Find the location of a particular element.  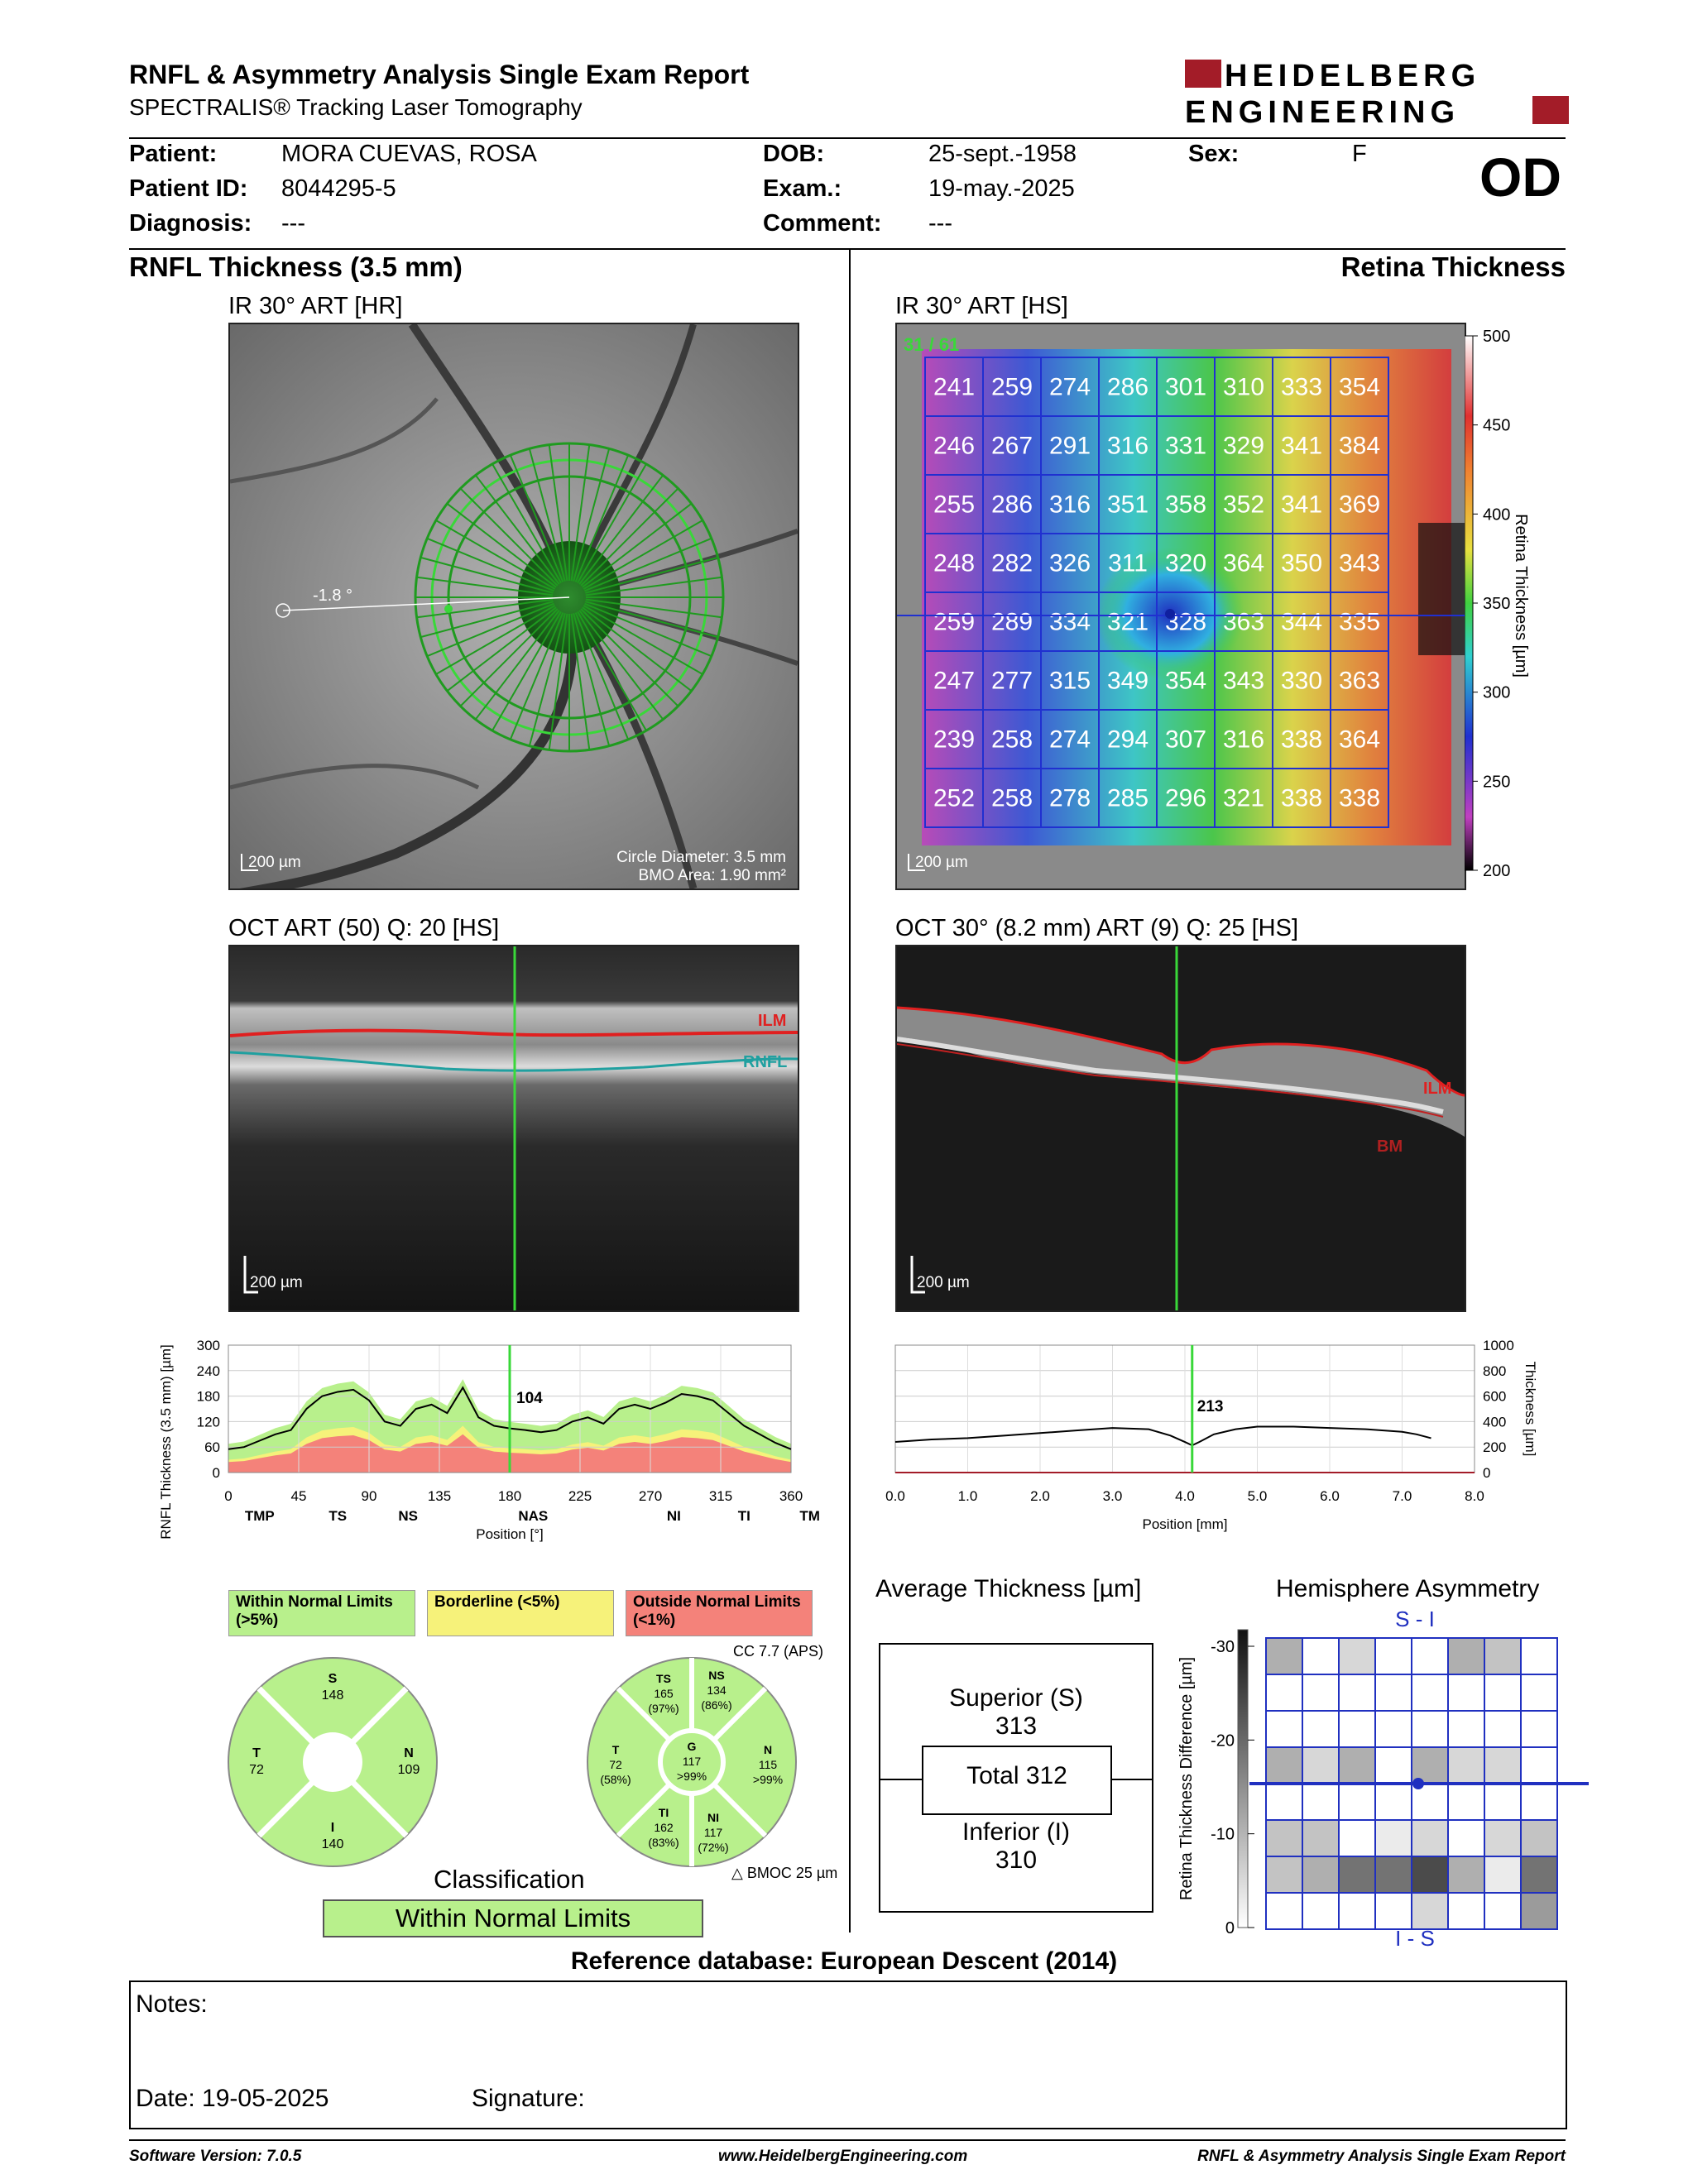

x-tick-label: 2.0 is located at coordinates (1040, 1496).